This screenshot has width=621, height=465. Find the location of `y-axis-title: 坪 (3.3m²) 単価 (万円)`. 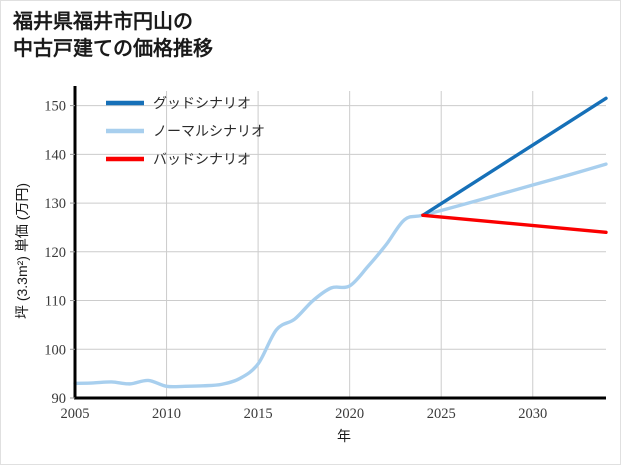

y-axis-title: 坪 (3.3m²) 単価 (万円) is located at coordinates (22, 251).